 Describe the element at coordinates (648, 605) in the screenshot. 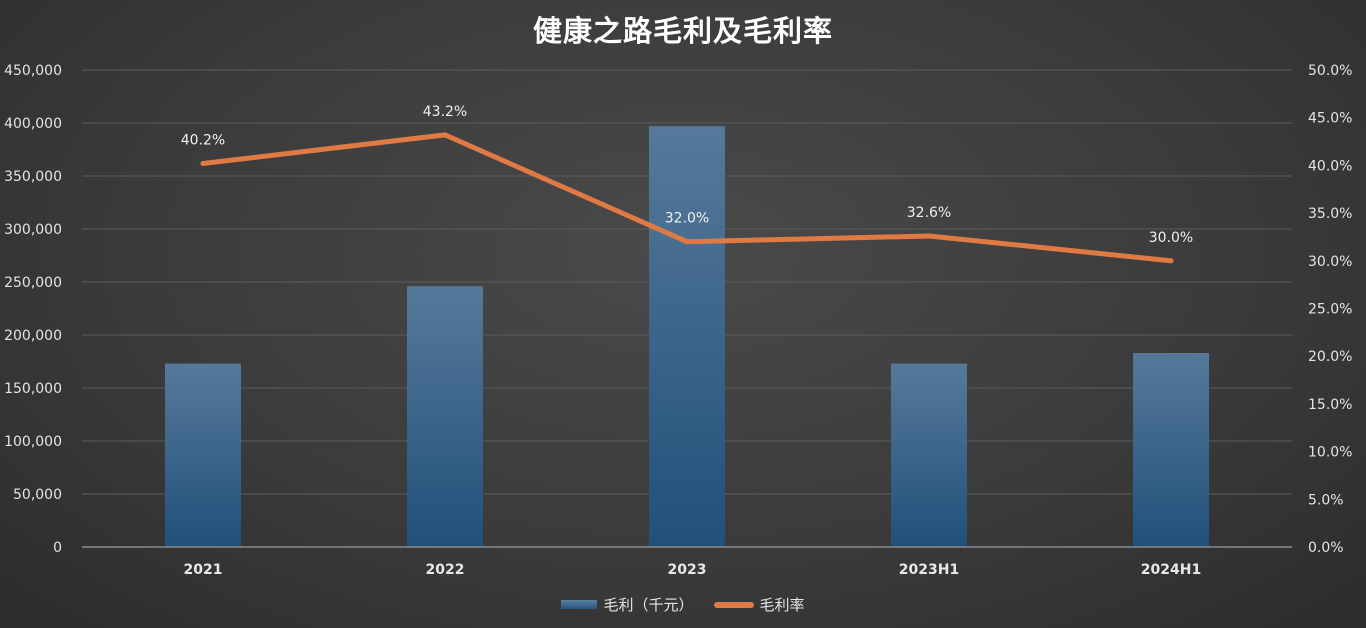

I see `legend-bar-label: 毛利（千元）` at that location.